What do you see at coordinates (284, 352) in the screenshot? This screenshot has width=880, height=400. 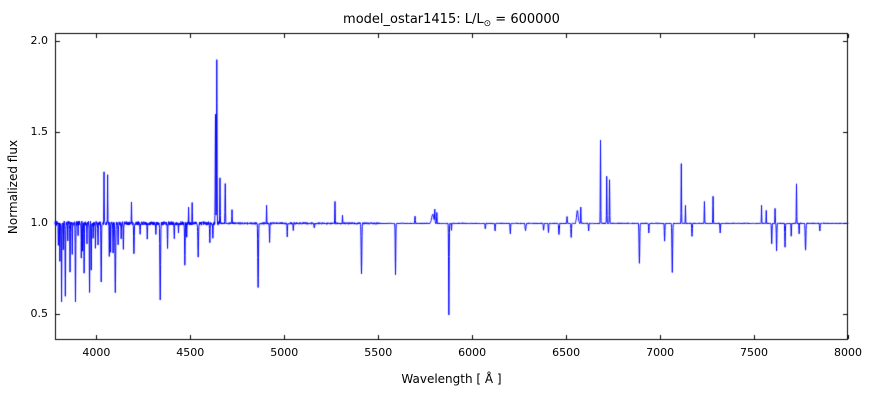 I see `x-tick-label: 5000` at bounding box center [284, 352].